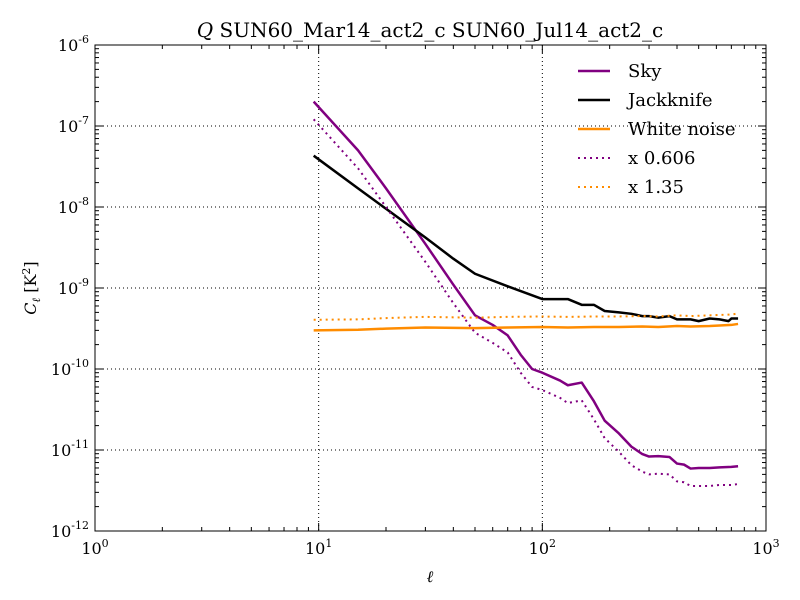  What do you see at coordinates (80, 525) in the screenshot?
I see `y-tick-exp: -12` at bounding box center [80, 525].